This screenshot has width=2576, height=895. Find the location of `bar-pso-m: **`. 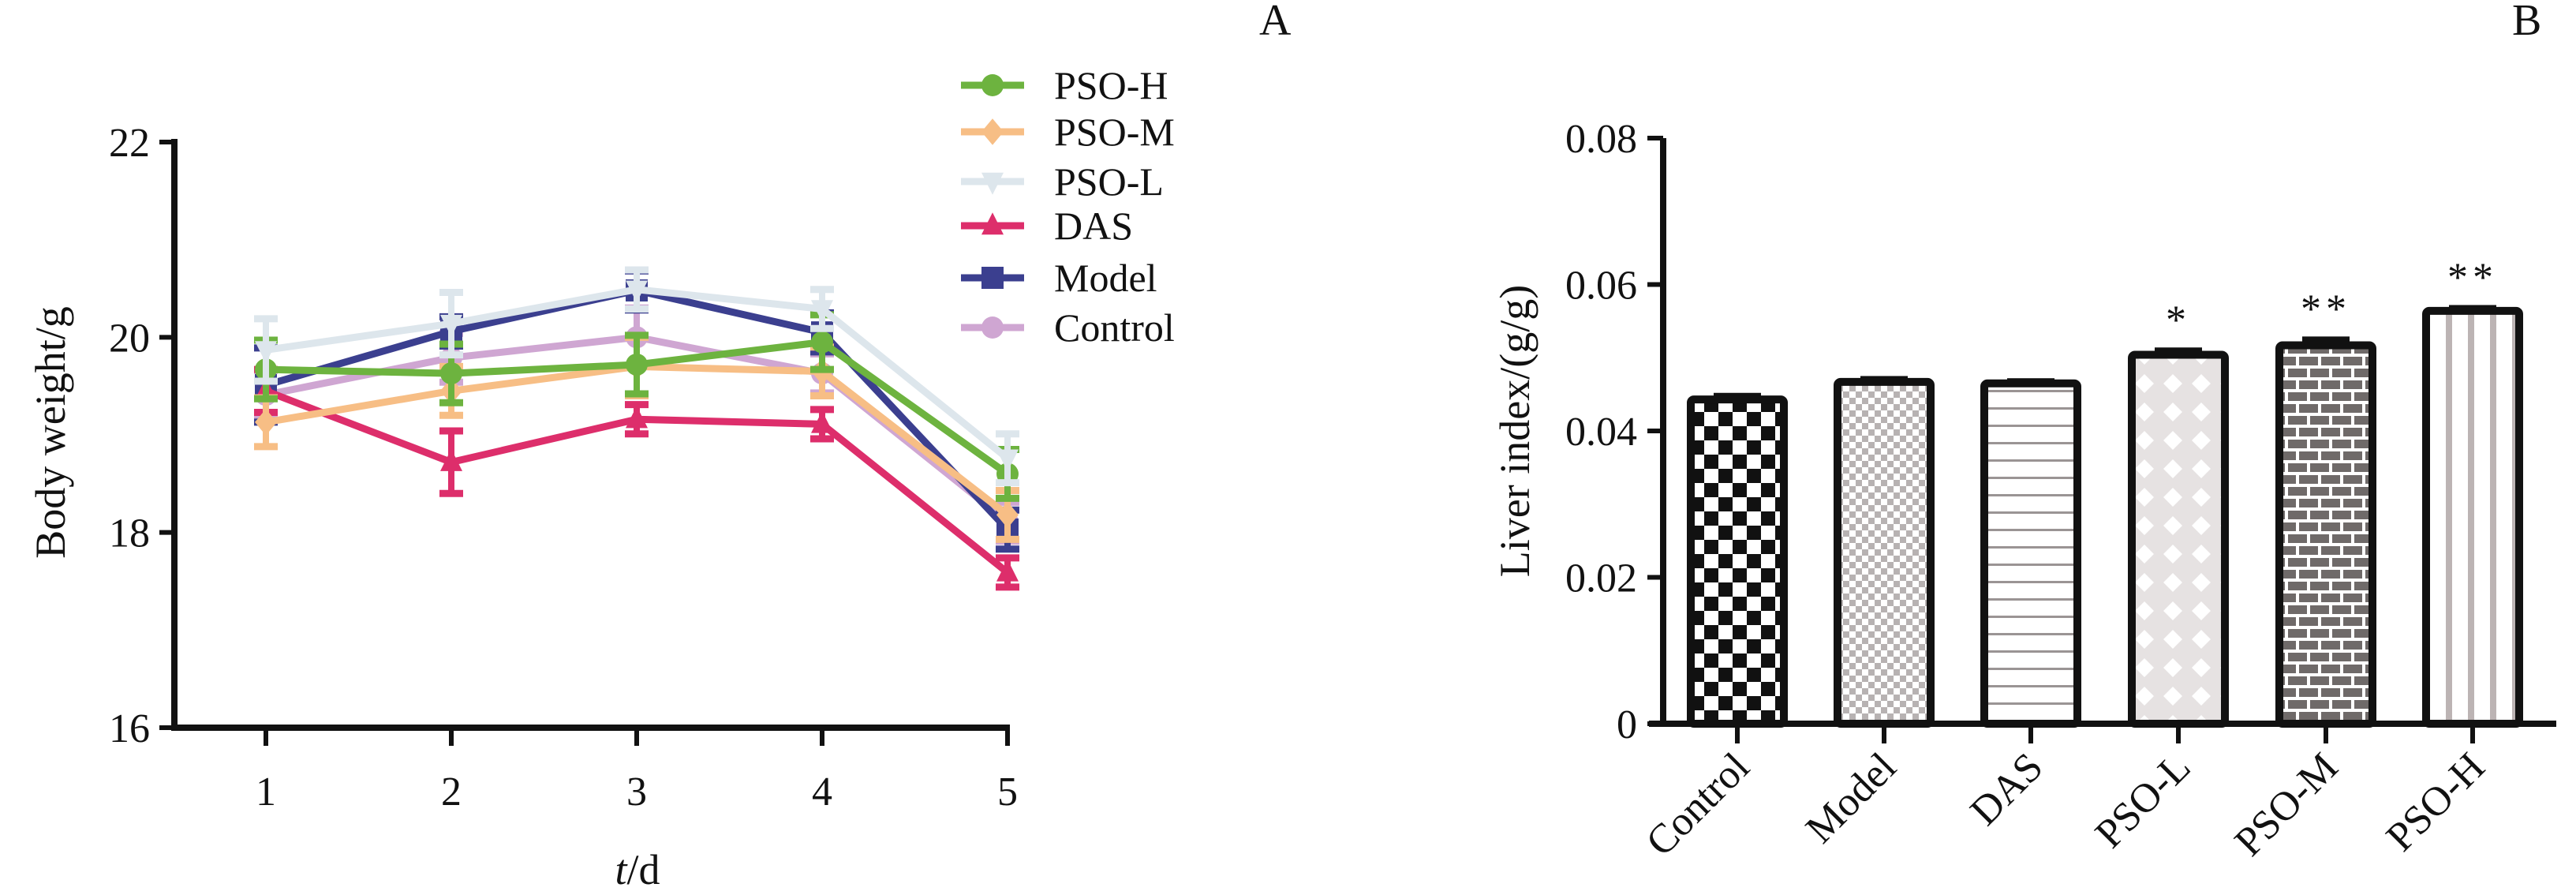

bar-pso-m: ** is located at coordinates (2325, 507).